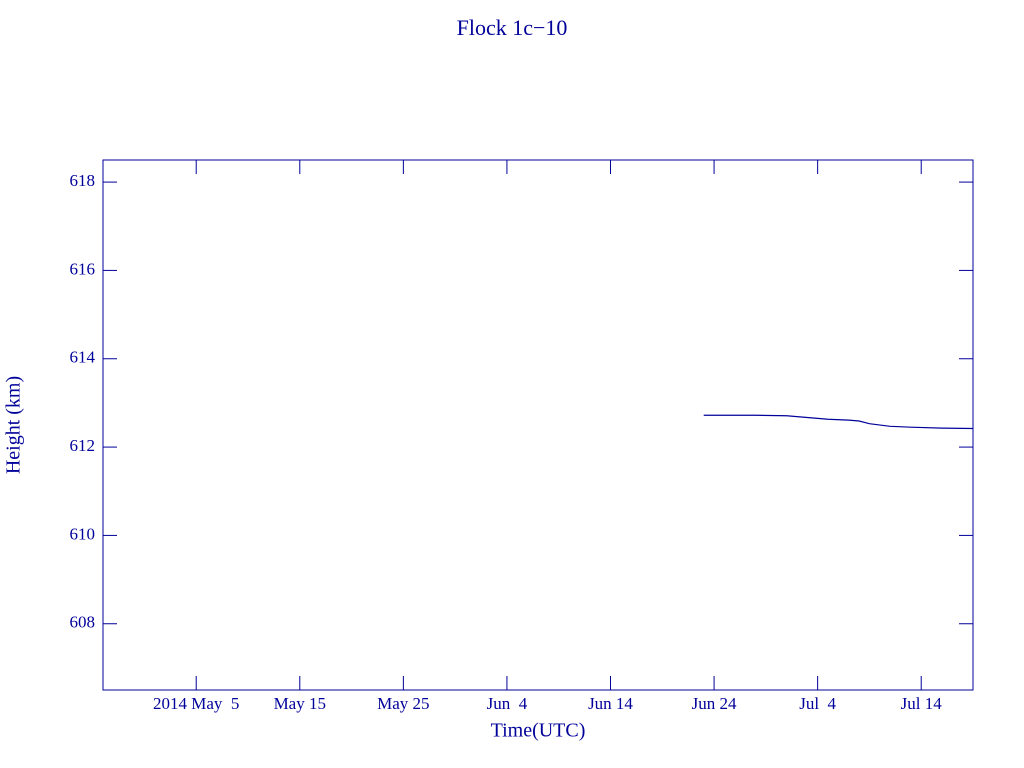  I want to click on x-tick-label: Jul 4, so click(817, 703).